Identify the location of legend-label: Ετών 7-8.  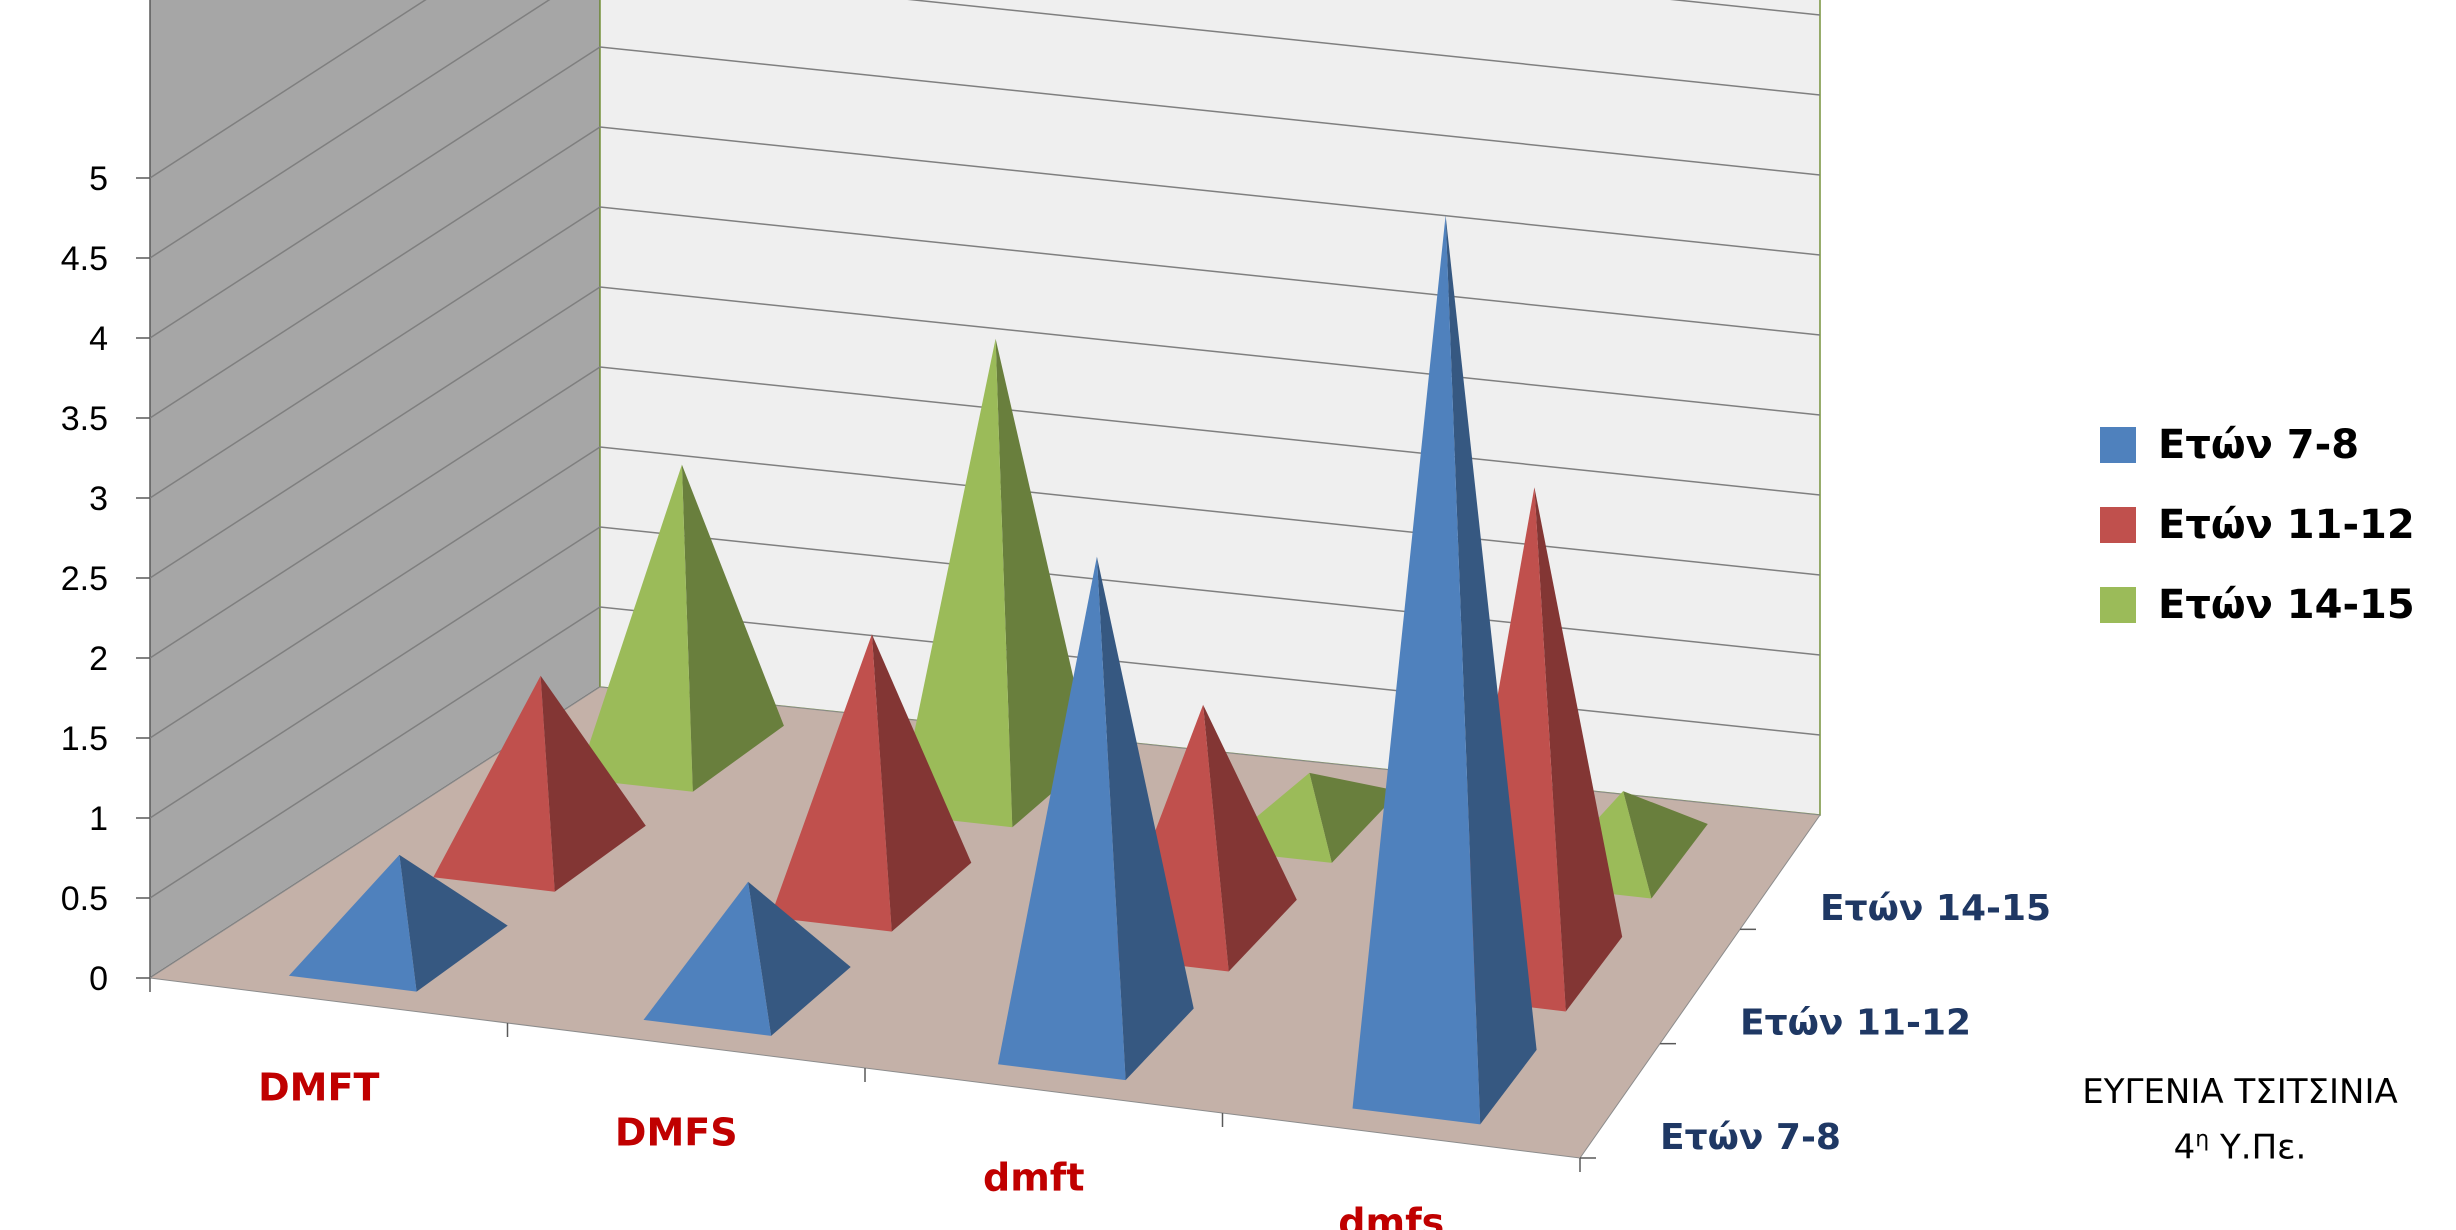
(2259, 445).